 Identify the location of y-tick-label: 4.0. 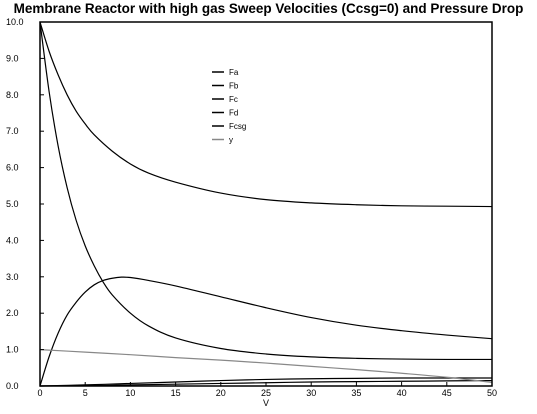
(12, 240).